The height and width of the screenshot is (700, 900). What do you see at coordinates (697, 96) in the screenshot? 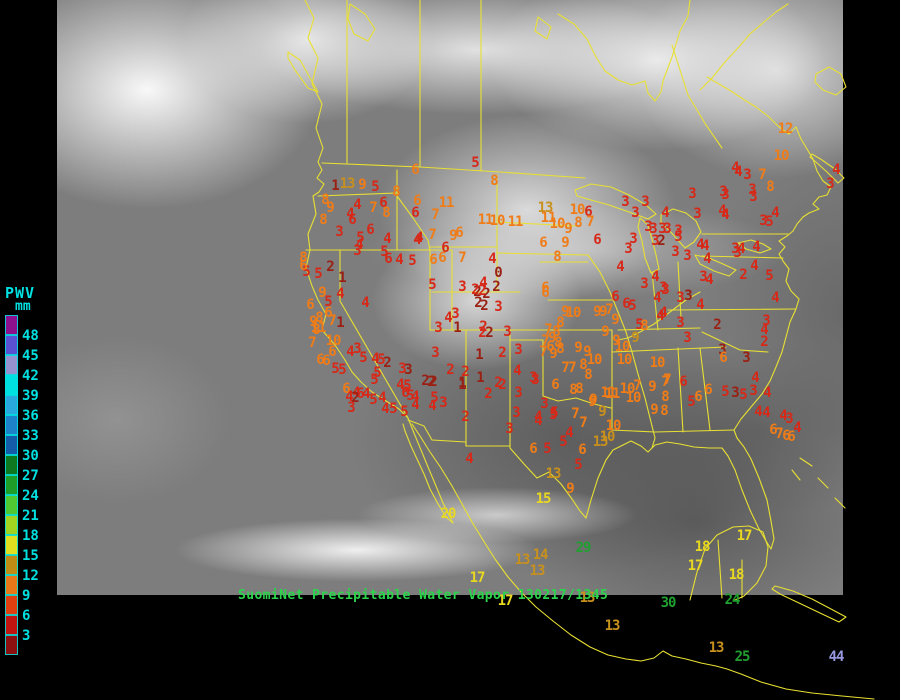
I see `province-border-path` at bounding box center [697, 96].